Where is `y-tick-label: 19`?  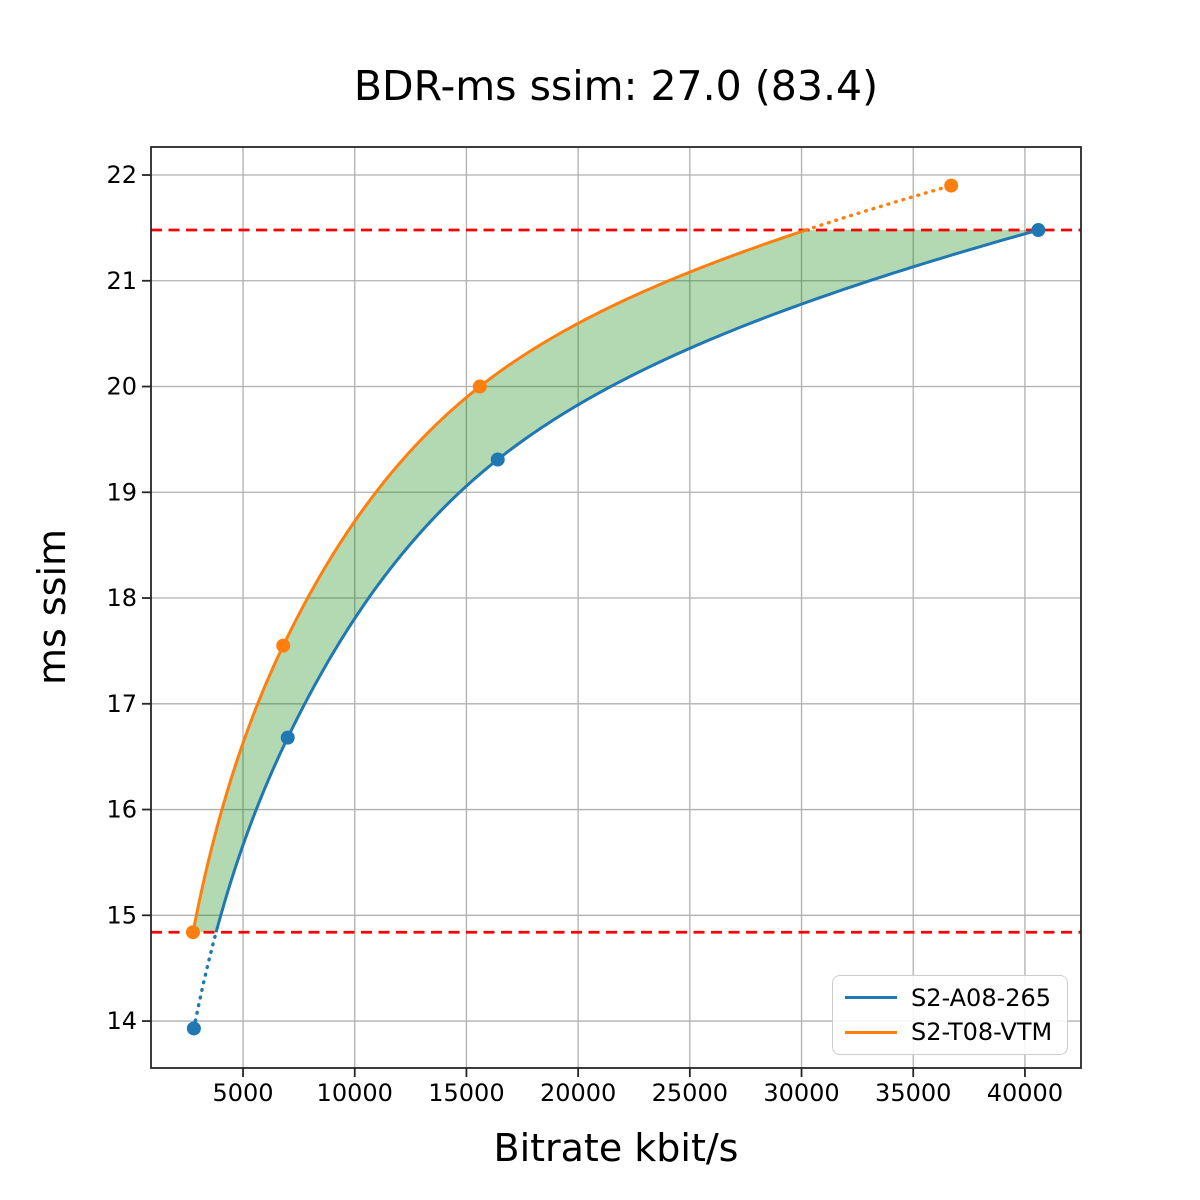 y-tick-label: 19 is located at coordinates (121, 492).